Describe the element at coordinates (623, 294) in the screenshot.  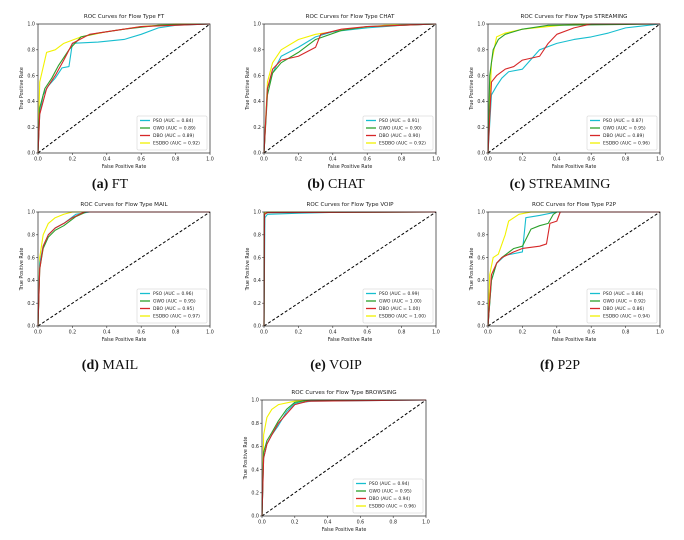
I see `legend-label: PSO (AUC = 0.86)` at that location.